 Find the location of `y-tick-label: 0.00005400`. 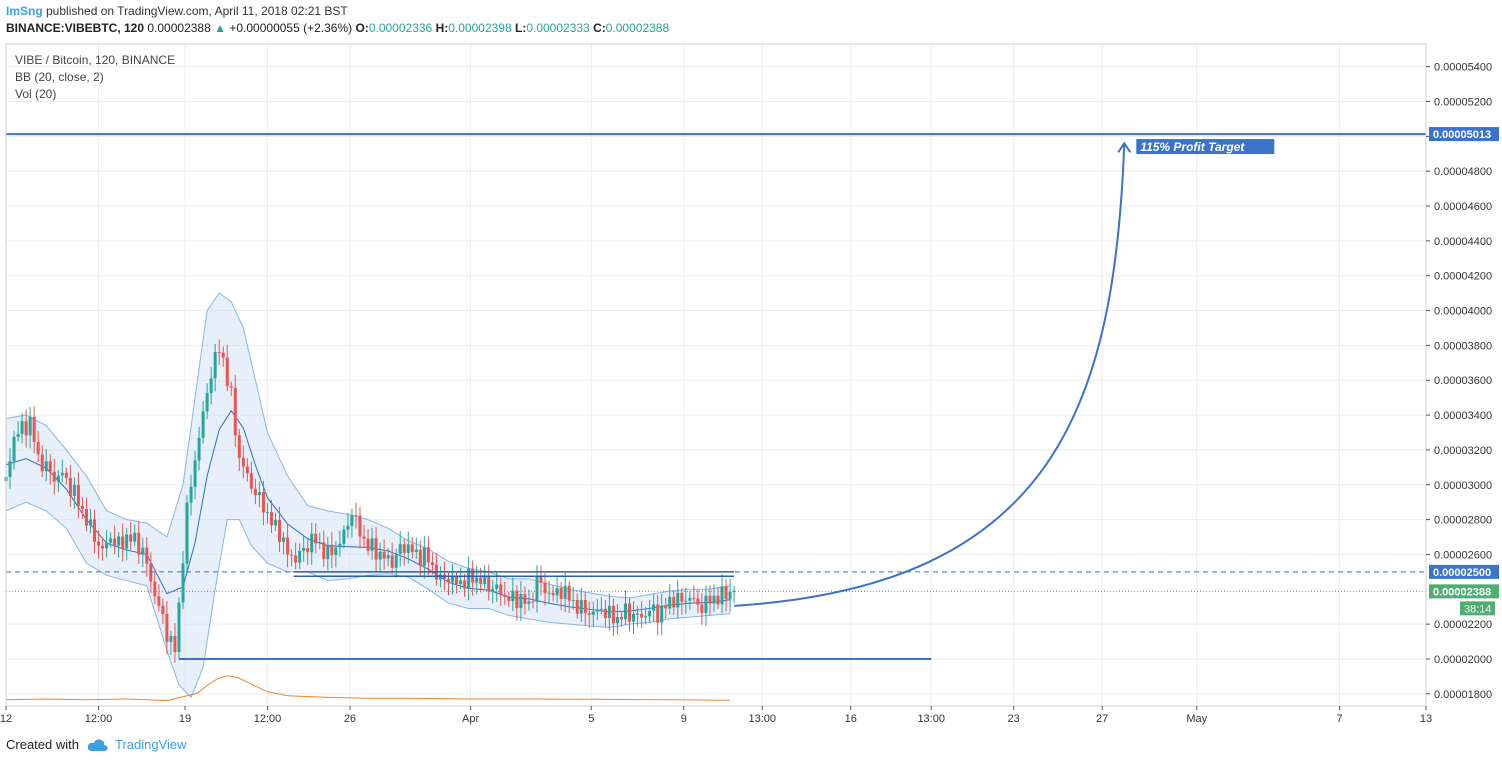

y-tick-label: 0.00005400 is located at coordinates (1463, 68).